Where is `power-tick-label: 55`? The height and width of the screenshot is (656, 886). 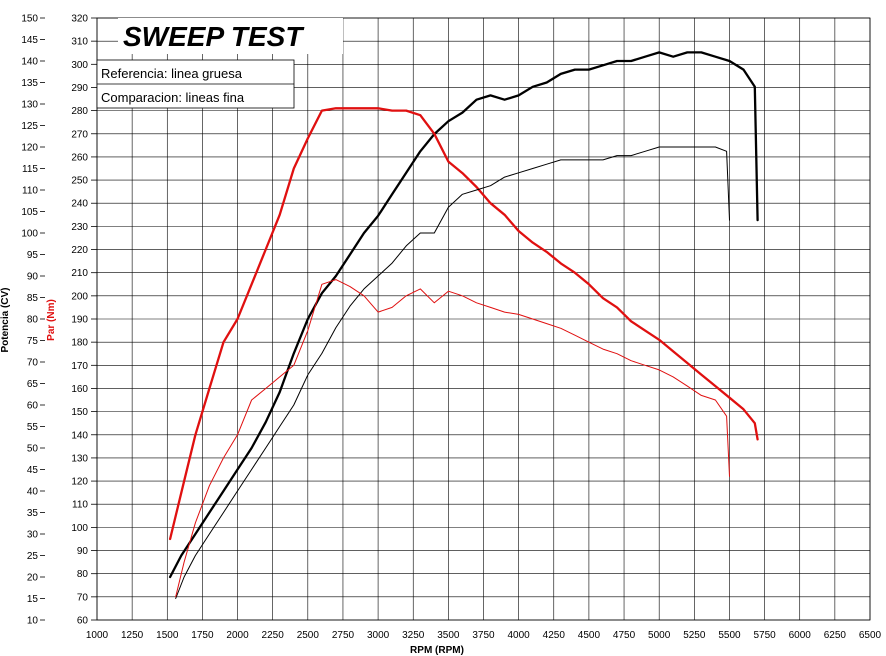 power-tick-label: 55 is located at coordinates (33, 427).